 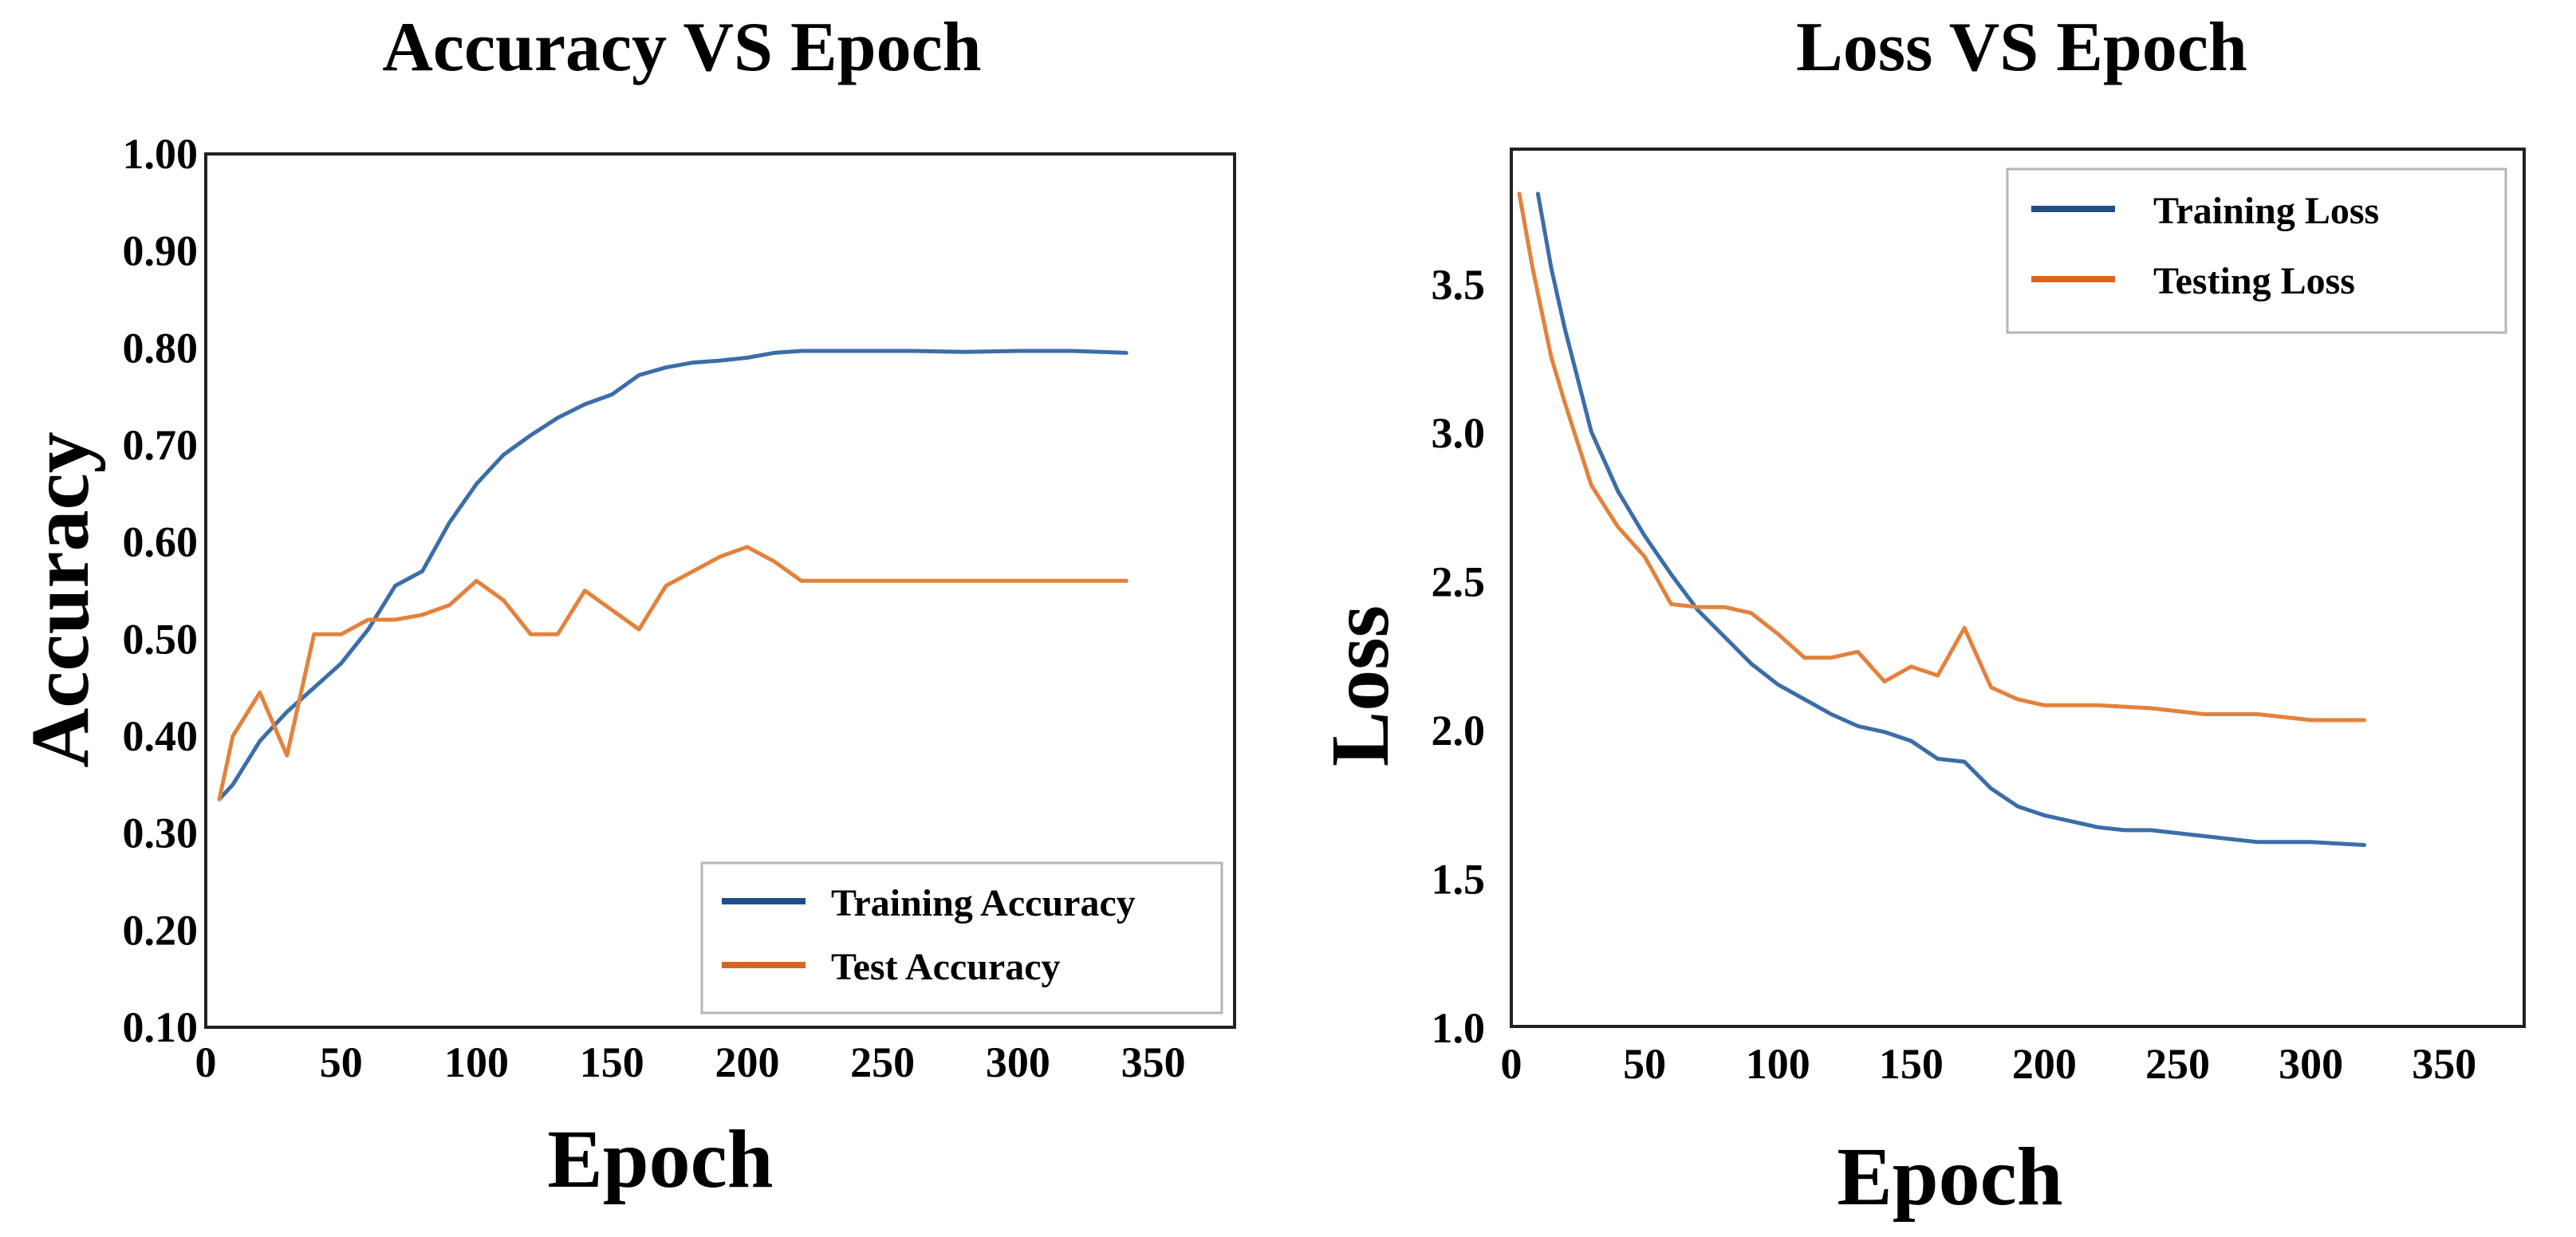 I want to click on y-tick-label: 3.5, so click(x=1459, y=285).